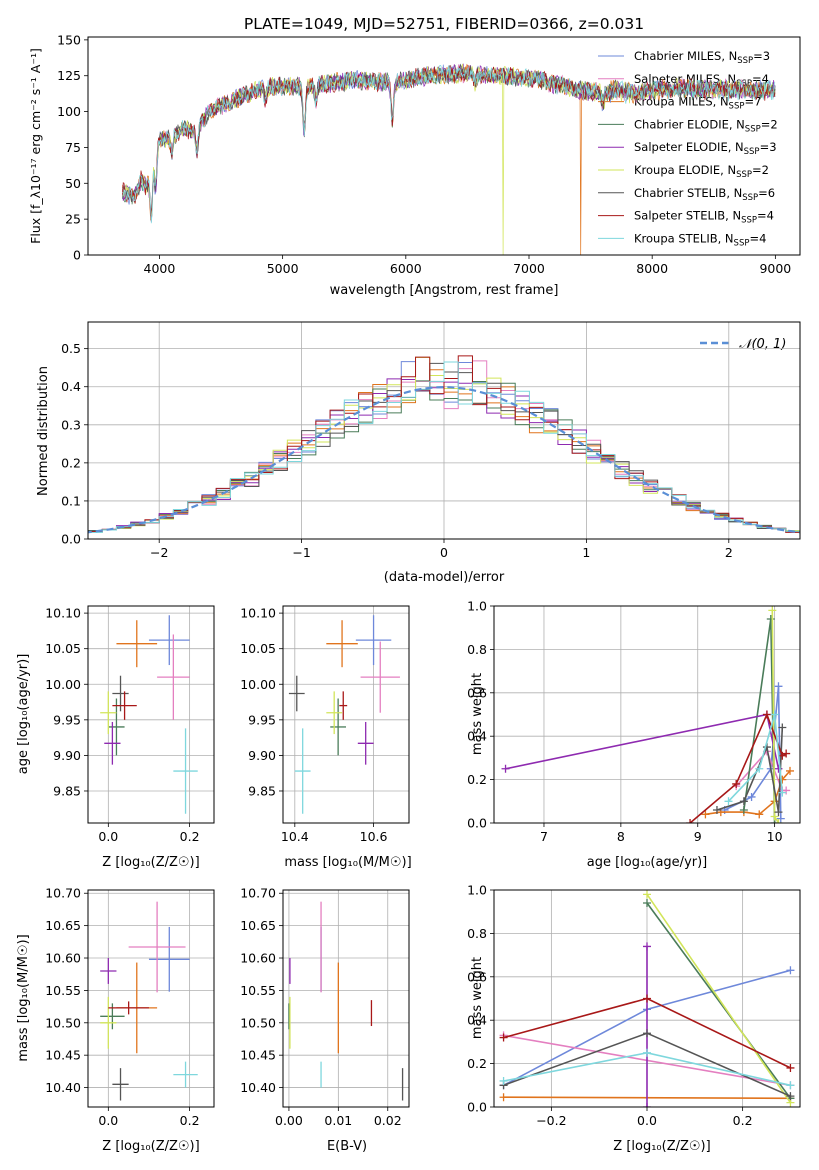 This screenshot has height=1170, width=819. What do you see at coordinates (477, 714) in the screenshot?
I see `wAge-ylabel: mass weight` at bounding box center [477, 714].